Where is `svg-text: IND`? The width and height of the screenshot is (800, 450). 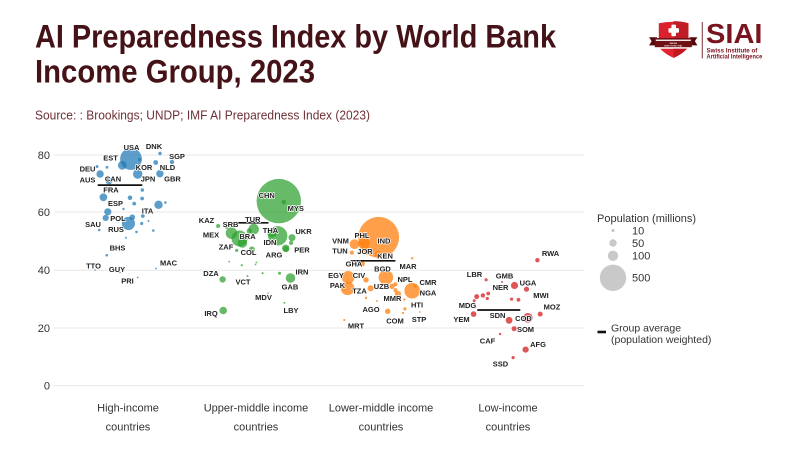 svg-text: IND is located at coordinates (385, 241).